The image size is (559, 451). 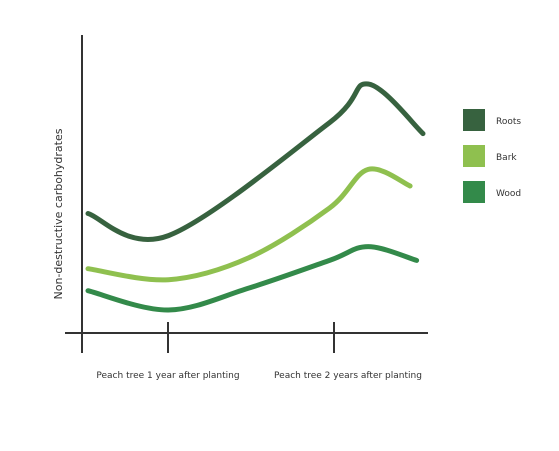 I want to click on x-tick-label-2-years: Peach tree 2 years after planting, so click(x=348, y=376).